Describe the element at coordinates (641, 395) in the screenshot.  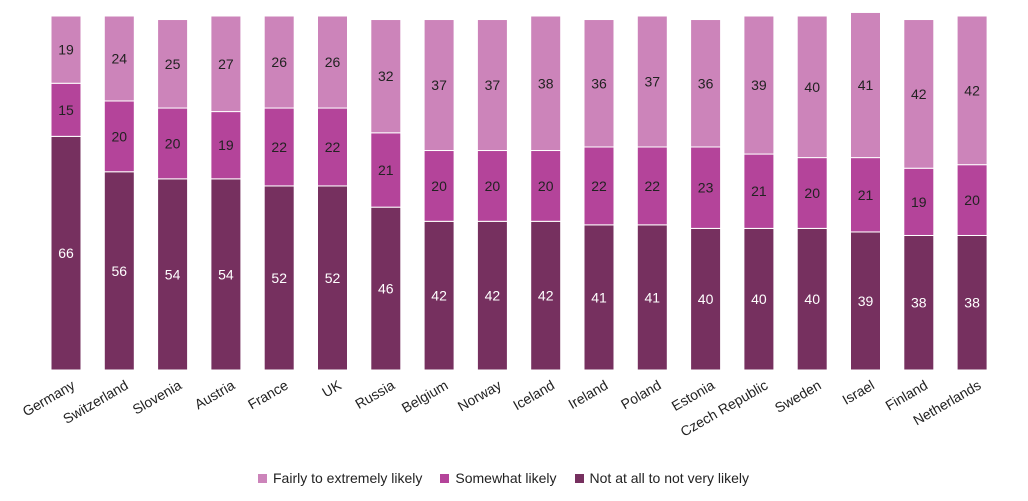
I see `x-tick-label-poland: Poland` at that location.